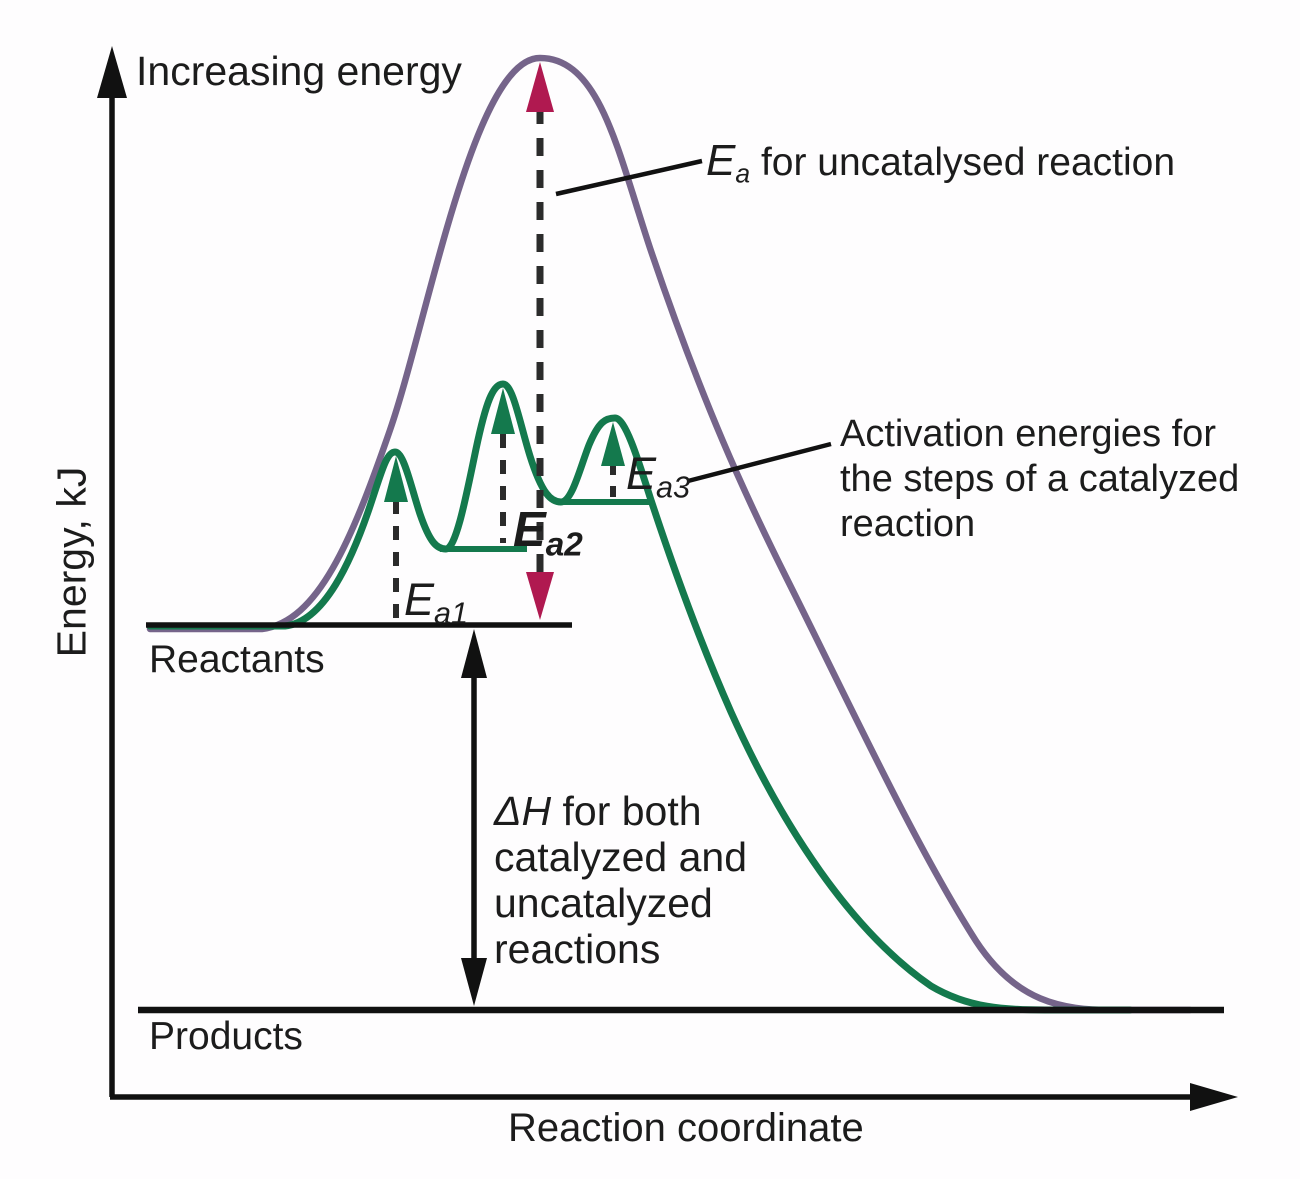 The height and width of the screenshot is (1179, 1300). Describe the element at coordinates (540, 87) in the screenshot. I see `ea-uncatalysed-up-arrowhead` at that location.